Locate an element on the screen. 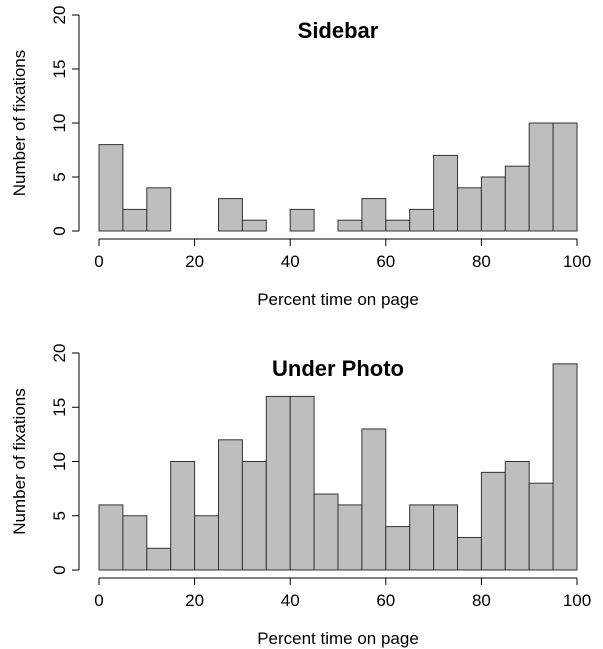 This screenshot has height=649, width=603. chart-title: Under Photo is located at coordinates (338, 368).